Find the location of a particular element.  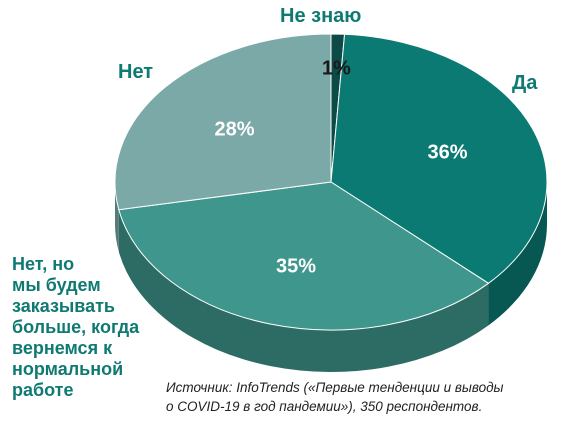

slice-label-da: Да is located at coordinates (525, 83).